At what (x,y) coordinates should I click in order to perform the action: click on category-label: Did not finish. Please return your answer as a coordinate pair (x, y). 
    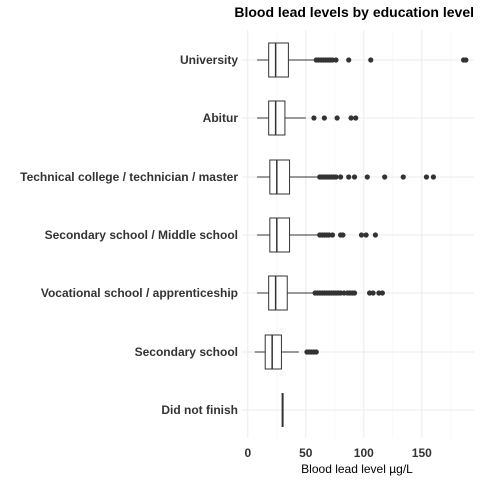
    Looking at the image, I should click on (199, 410).